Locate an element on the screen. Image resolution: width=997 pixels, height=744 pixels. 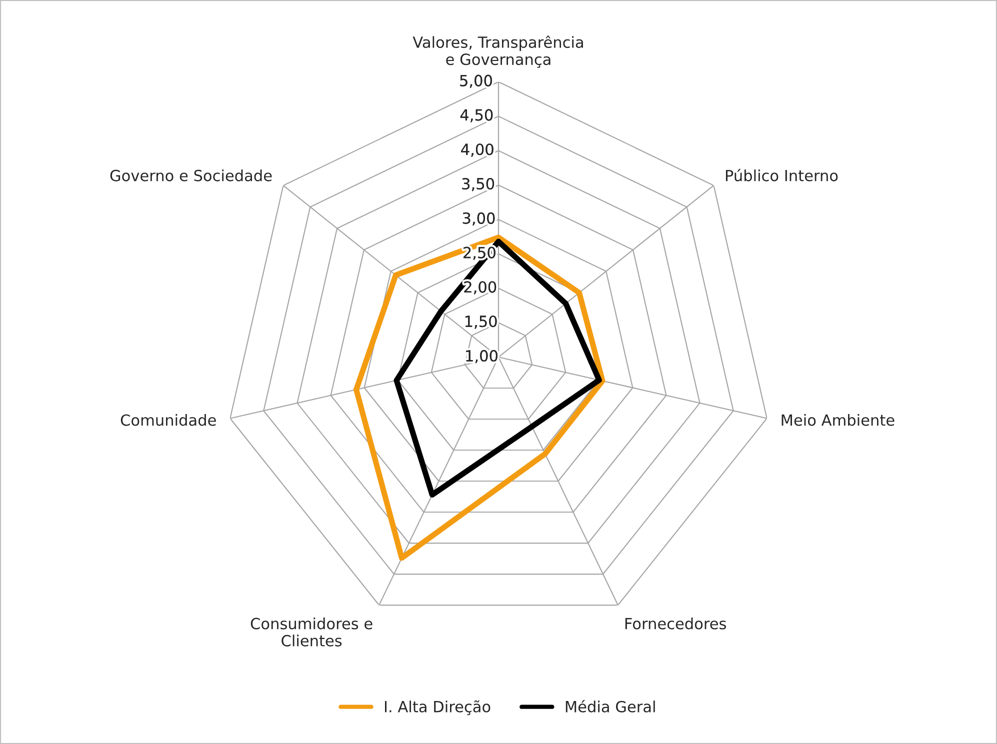
y-tick-label: 1,00 is located at coordinates (482, 357).